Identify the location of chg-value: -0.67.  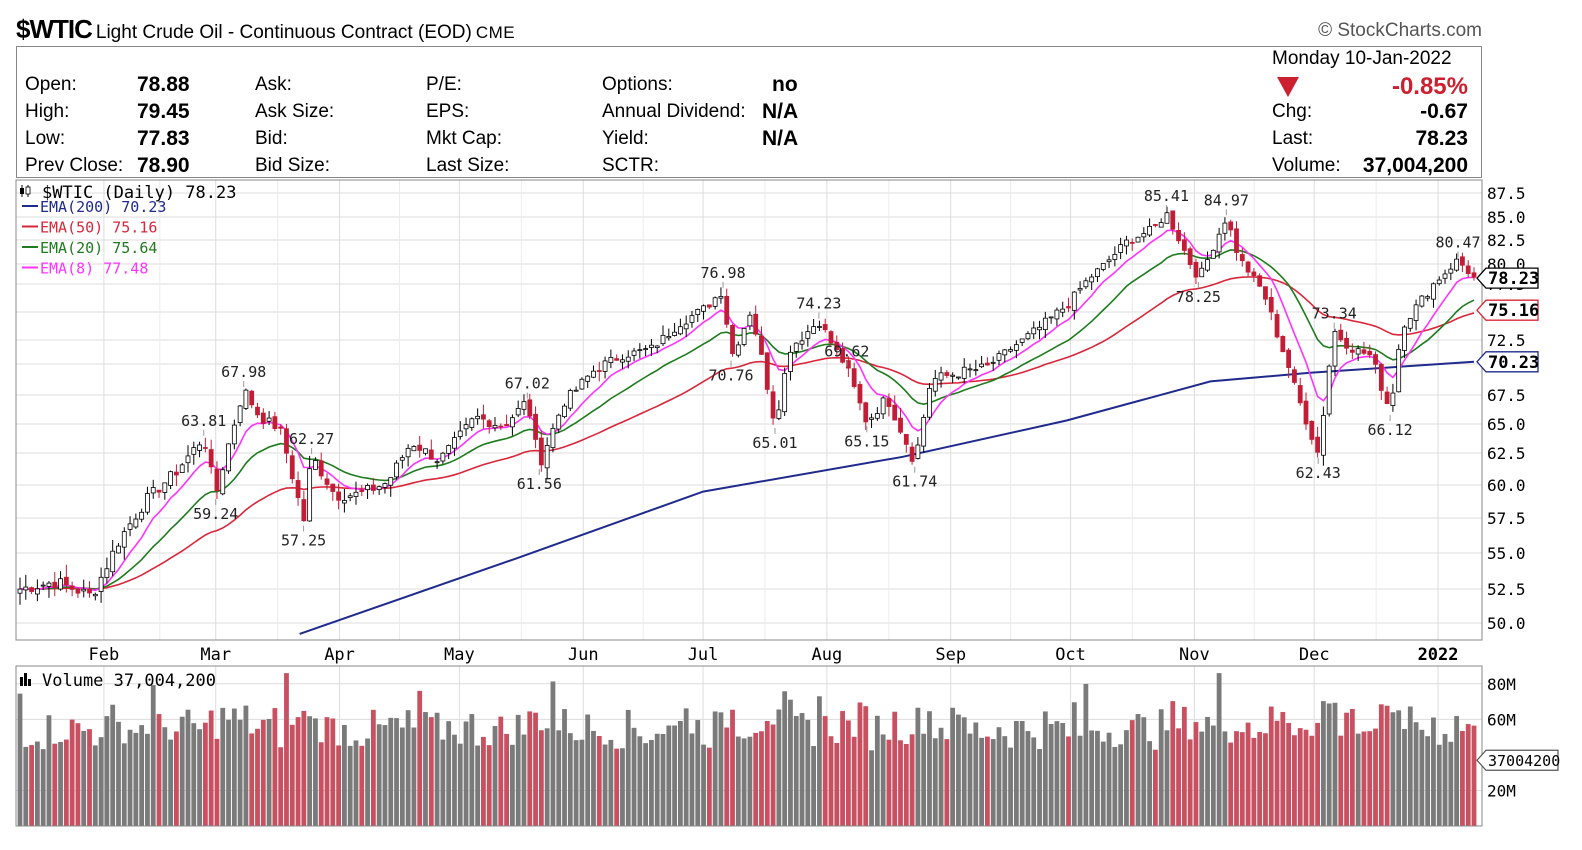
(1444, 111).